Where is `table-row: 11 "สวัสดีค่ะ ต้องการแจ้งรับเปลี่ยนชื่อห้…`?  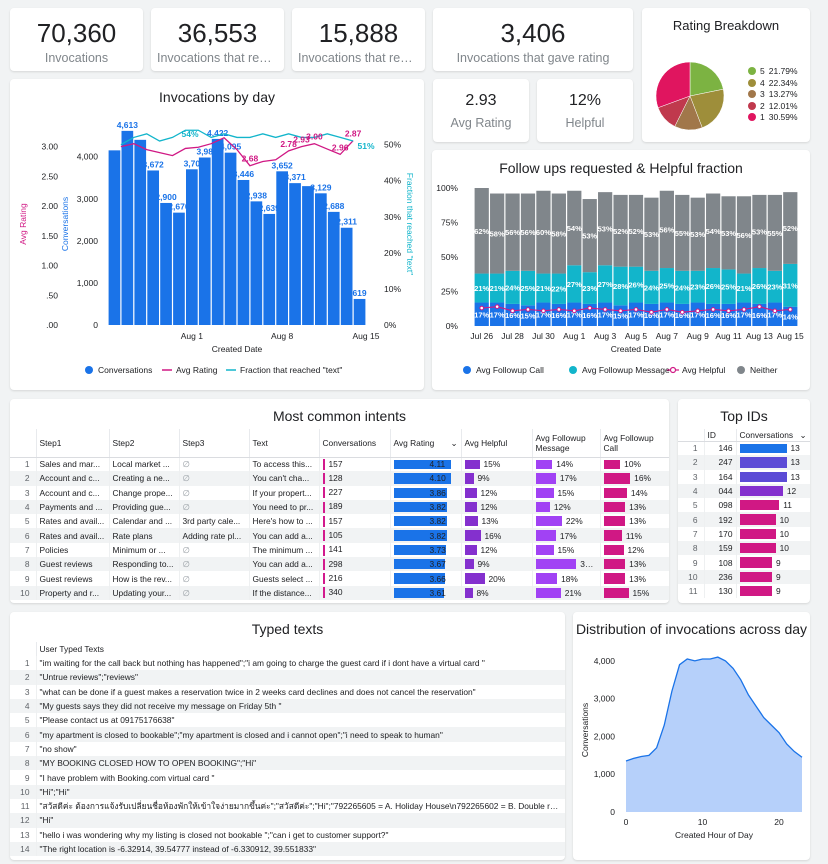 table-row: 11 "สวัสดีค่ะ ต้องการแจ้งรับเปลี่ยนชื่อห้… is located at coordinates (287, 806).